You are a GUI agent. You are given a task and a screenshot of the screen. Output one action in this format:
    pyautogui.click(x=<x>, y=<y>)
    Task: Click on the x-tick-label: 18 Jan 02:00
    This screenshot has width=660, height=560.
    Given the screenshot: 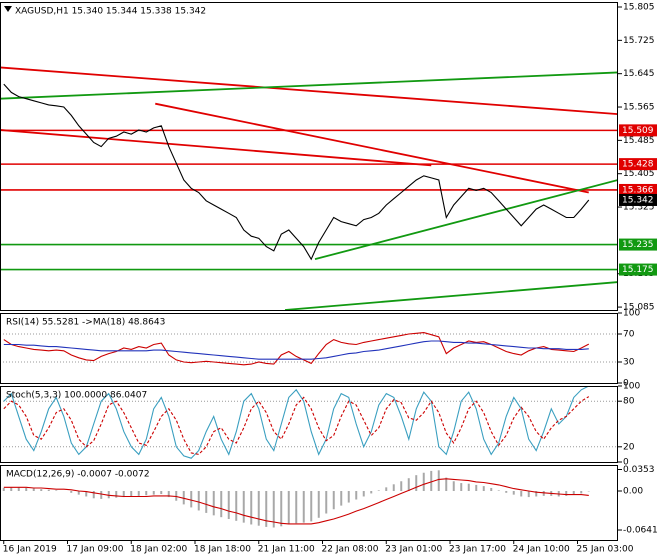 What is the action you would take?
    pyautogui.click(x=158, y=550)
    